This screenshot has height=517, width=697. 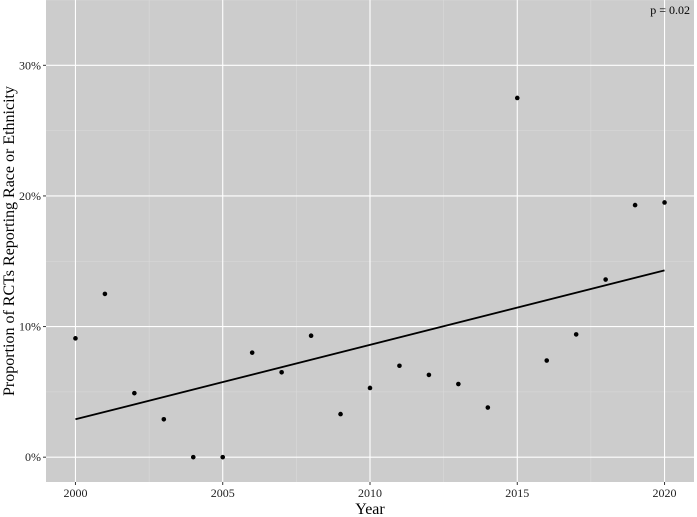 What do you see at coordinates (370, 509) in the screenshot?
I see `x-axis-title: Year` at bounding box center [370, 509].